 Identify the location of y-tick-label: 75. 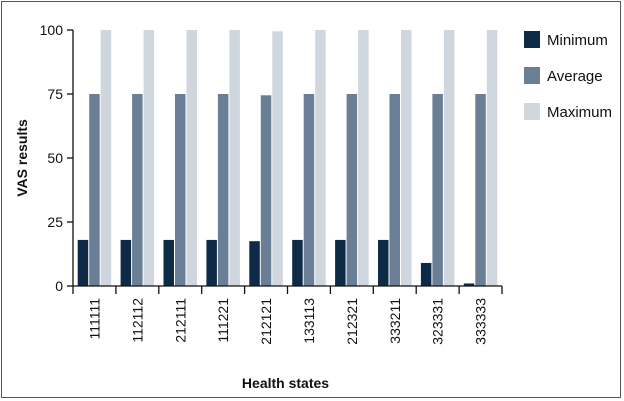
(55, 94).